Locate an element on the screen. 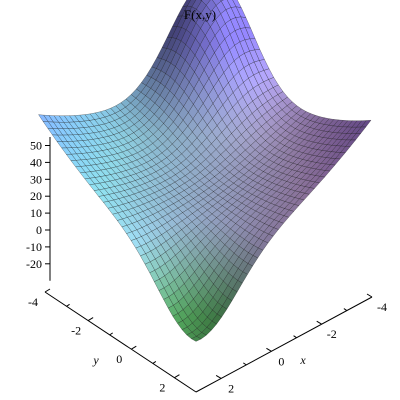 The image size is (400, 400). y-axis-label: y is located at coordinates (95, 360).